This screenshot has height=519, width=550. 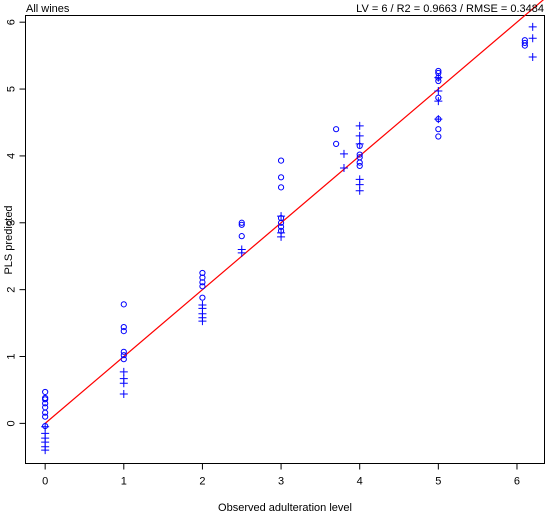 What do you see at coordinates (12, 223) in the screenshot?
I see `y-tick-label: 3` at bounding box center [12, 223].